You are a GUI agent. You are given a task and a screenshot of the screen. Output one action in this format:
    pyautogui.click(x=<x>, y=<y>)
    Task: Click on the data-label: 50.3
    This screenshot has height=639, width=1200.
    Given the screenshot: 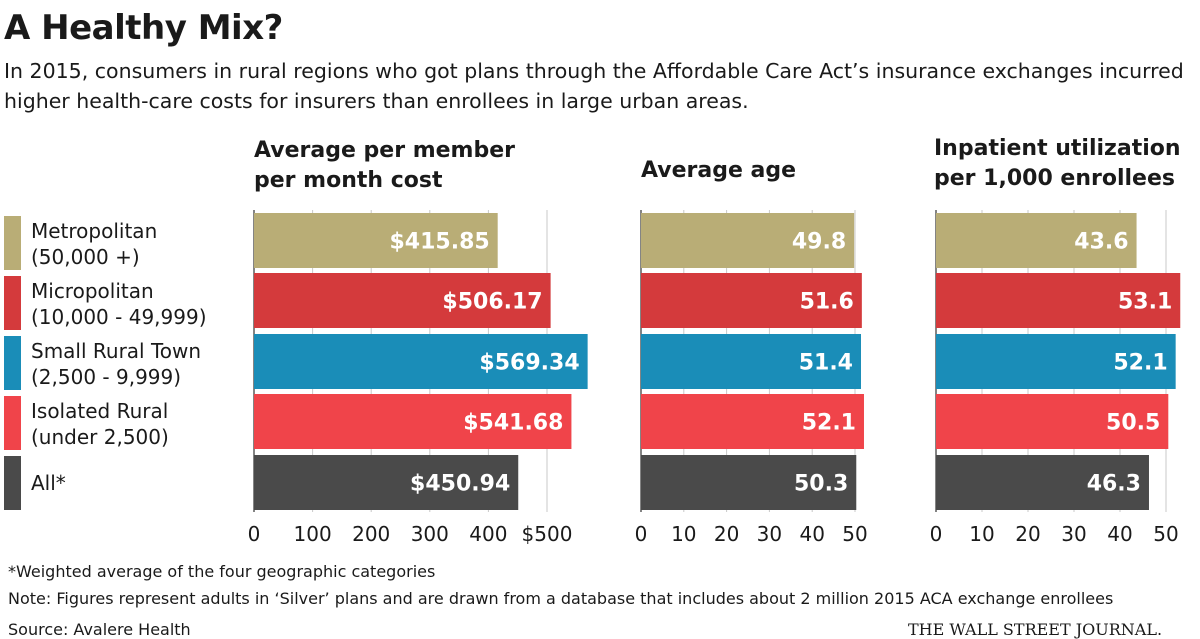 What is the action you would take?
    pyautogui.click(x=821, y=484)
    